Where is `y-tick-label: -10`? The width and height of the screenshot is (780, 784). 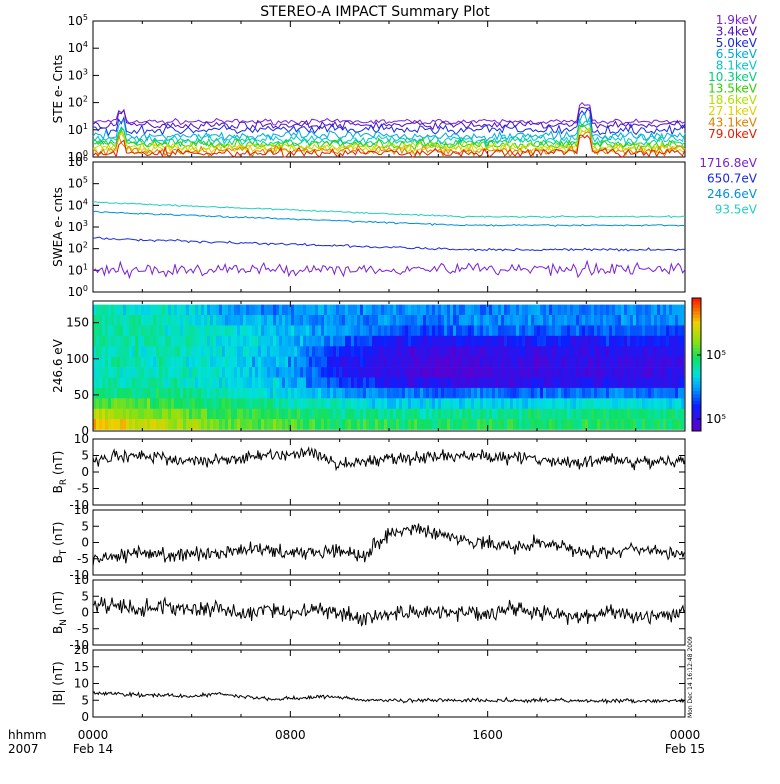 y-tick-label: -10 is located at coordinates (79, 645).